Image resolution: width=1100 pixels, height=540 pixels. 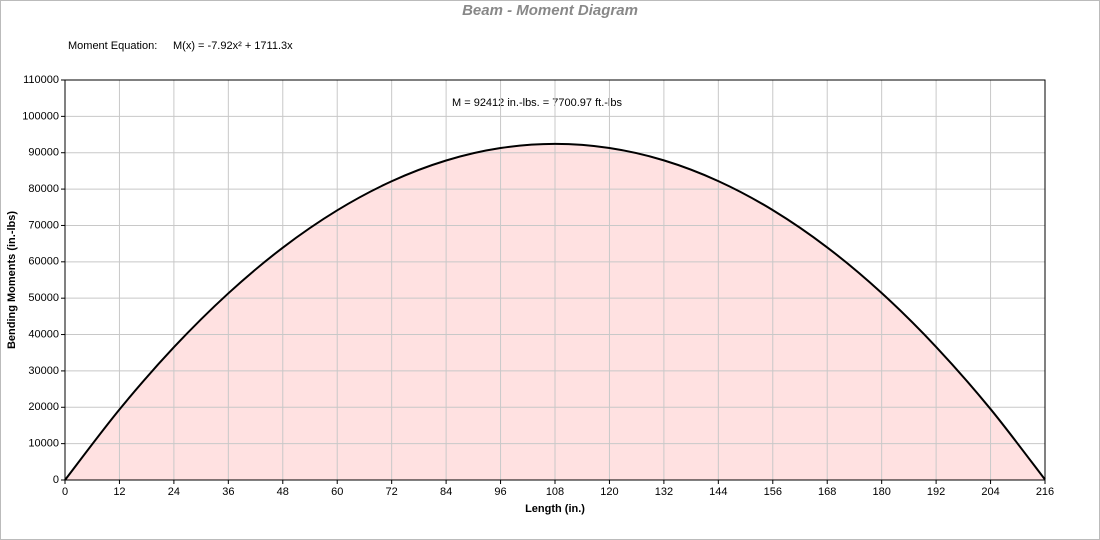 What do you see at coordinates (990, 492) in the screenshot?
I see `x-tick-label: 204` at bounding box center [990, 492].